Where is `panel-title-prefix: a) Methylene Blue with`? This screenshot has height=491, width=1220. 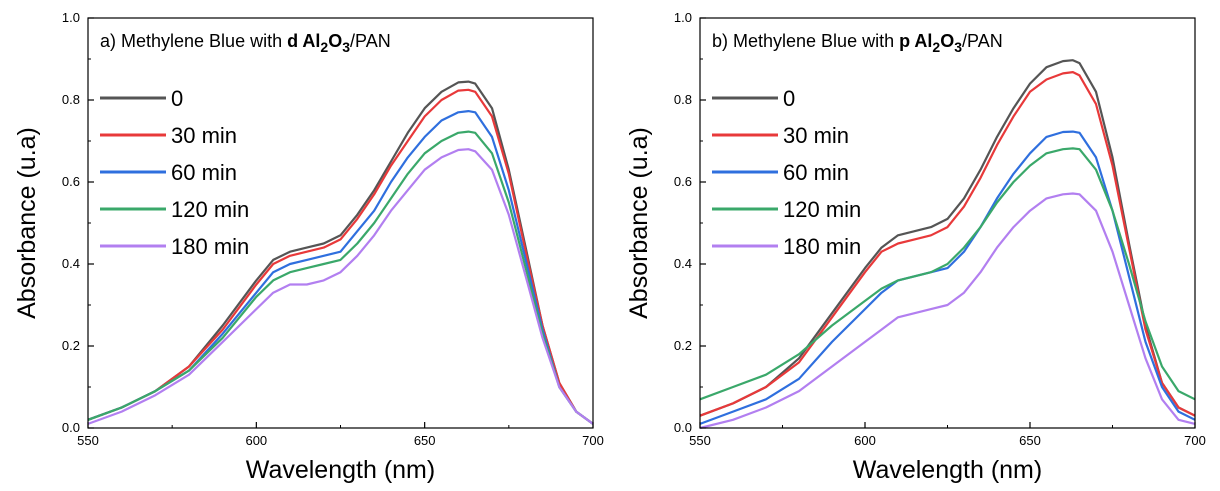 panel-title-prefix: a) Methylene Blue with is located at coordinates (193, 41).